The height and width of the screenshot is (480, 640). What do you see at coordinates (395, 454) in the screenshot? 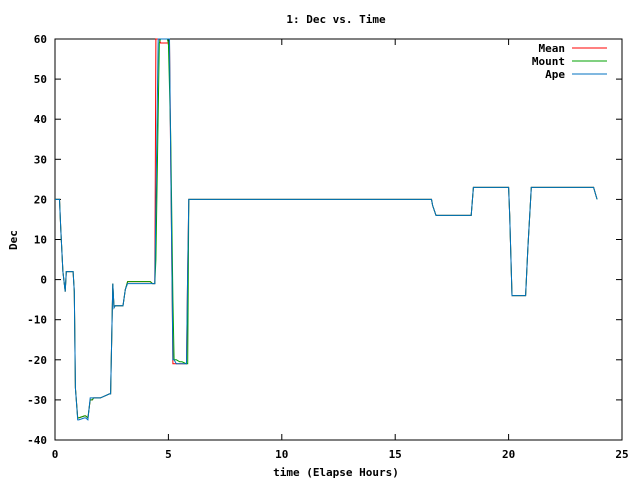
I see `x-tick-label: 15` at bounding box center [395, 454].